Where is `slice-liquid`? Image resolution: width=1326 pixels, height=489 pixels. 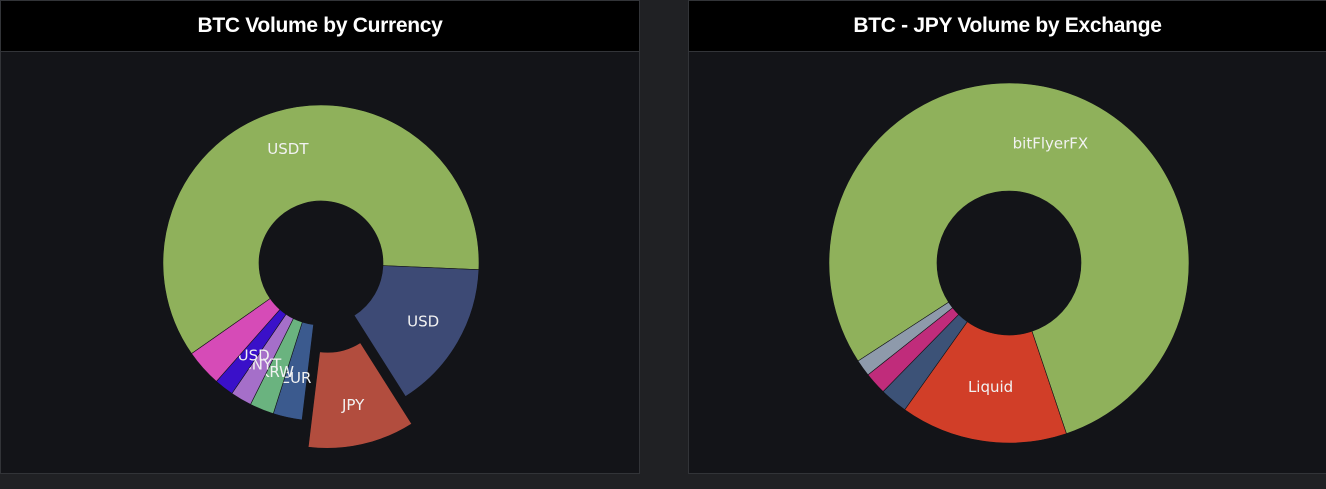
slice-liquid is located at coordinates (985, 382).